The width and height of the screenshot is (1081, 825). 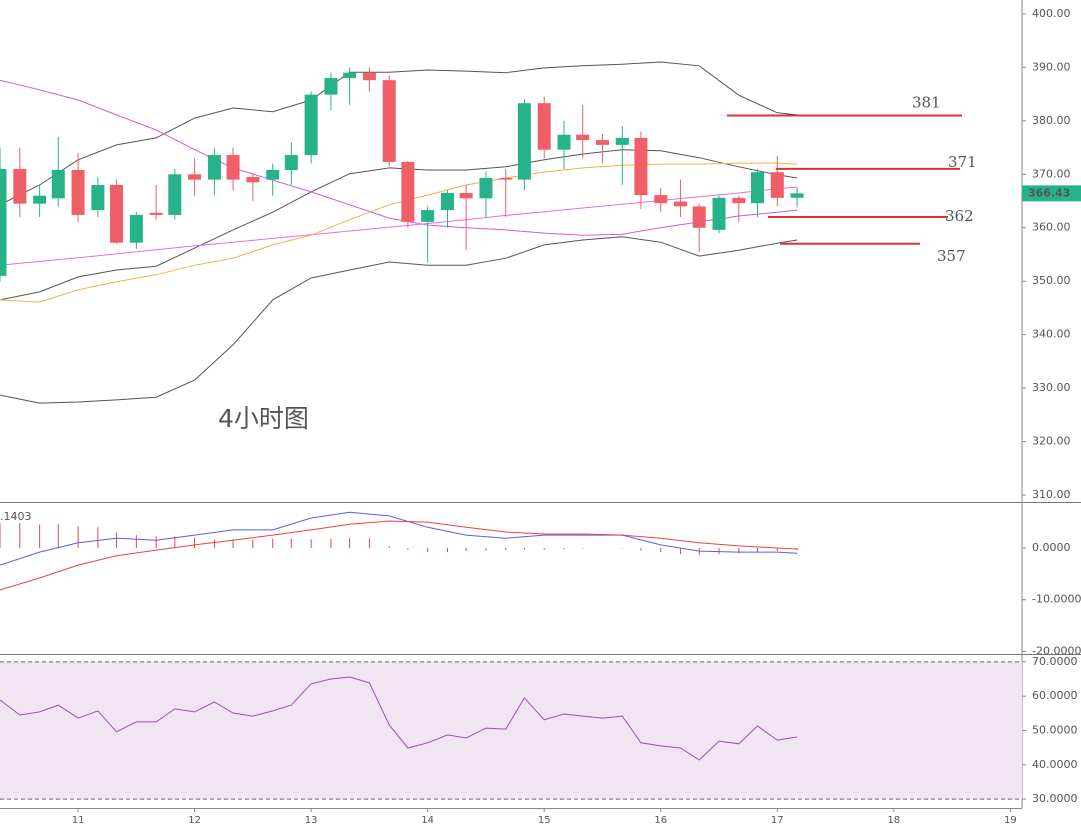 I want to click on y-tick-label: 310.00, so click(x=1051, y=494).